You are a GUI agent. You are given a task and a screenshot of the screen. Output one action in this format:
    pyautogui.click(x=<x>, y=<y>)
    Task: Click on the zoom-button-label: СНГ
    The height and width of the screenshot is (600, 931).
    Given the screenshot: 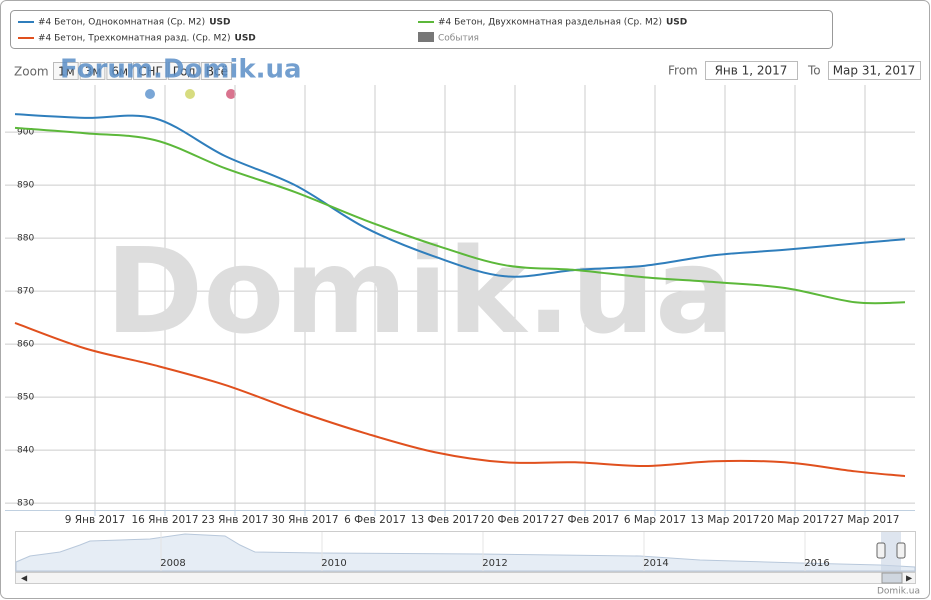 What is the action you would take?
    pyautogui.click(x=150, y=72)
    